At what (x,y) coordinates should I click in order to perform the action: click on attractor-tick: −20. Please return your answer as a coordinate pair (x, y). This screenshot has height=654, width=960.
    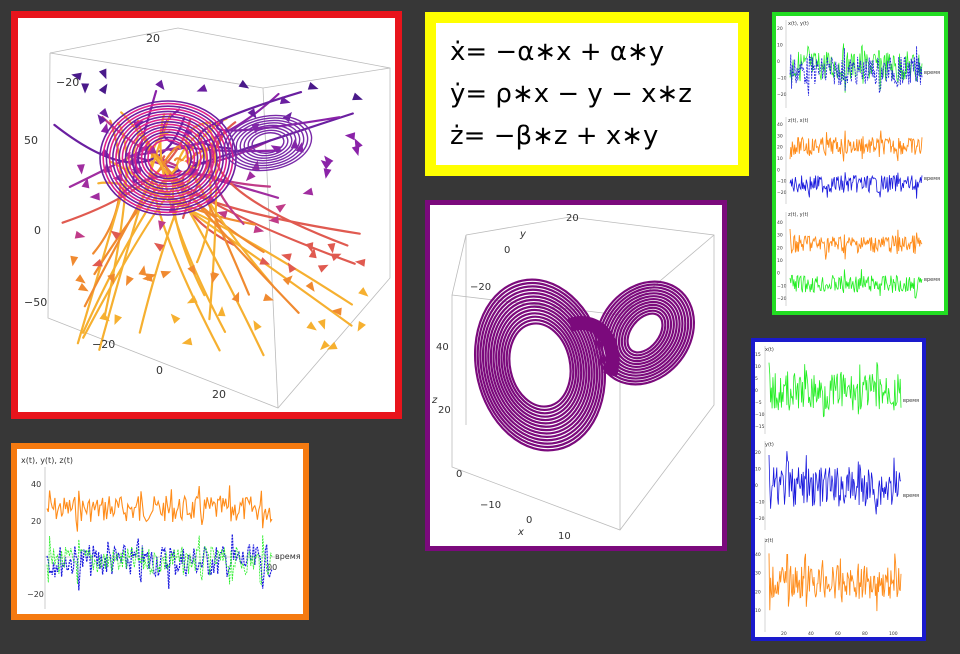
    Looking at the image, I should click on (480, 287).